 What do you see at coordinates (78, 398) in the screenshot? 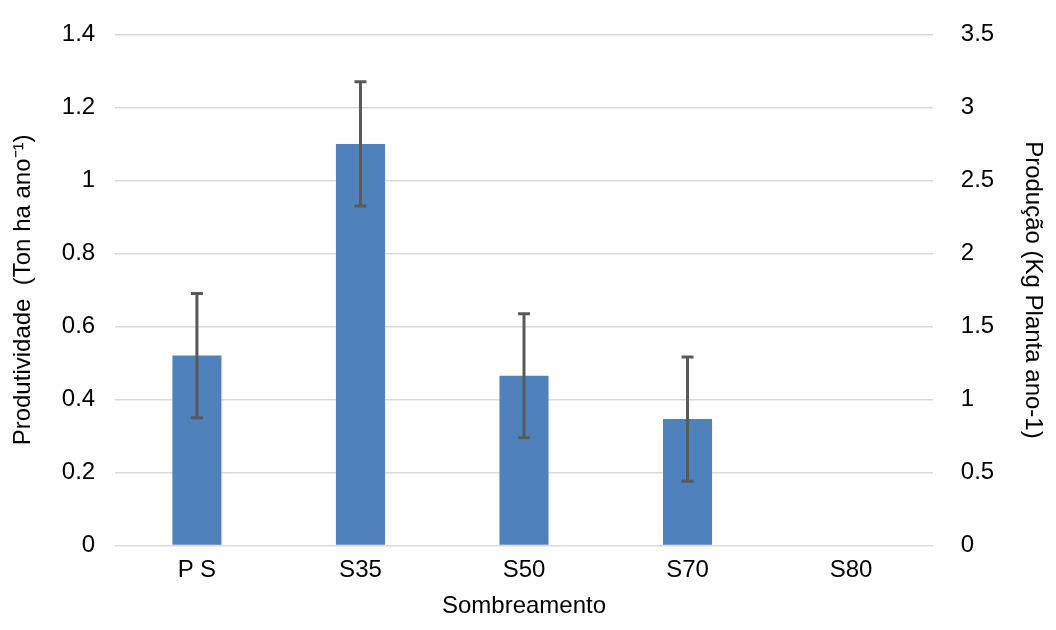
I see `y-tick-label: 0.4` at bounding box center [78, 398].